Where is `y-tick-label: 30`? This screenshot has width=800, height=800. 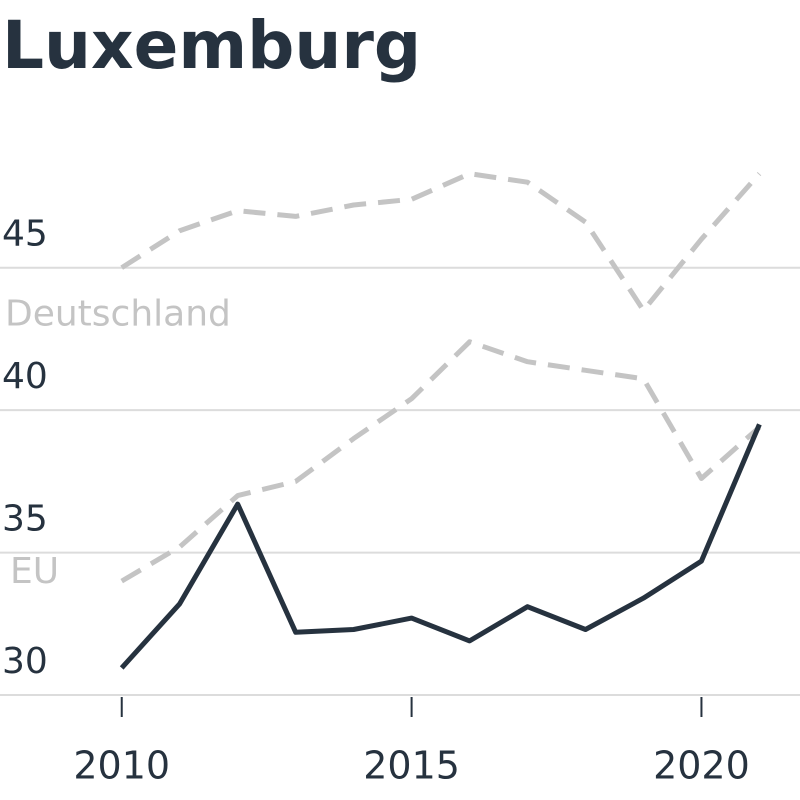
y-tick-label: 30 is located at coordinates (25, 661).